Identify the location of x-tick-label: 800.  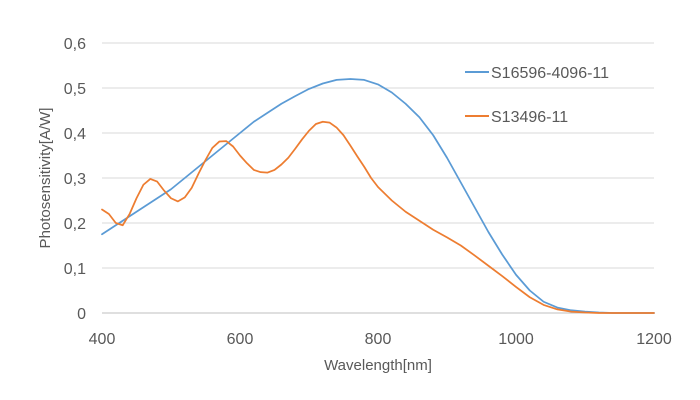
(378, 339).